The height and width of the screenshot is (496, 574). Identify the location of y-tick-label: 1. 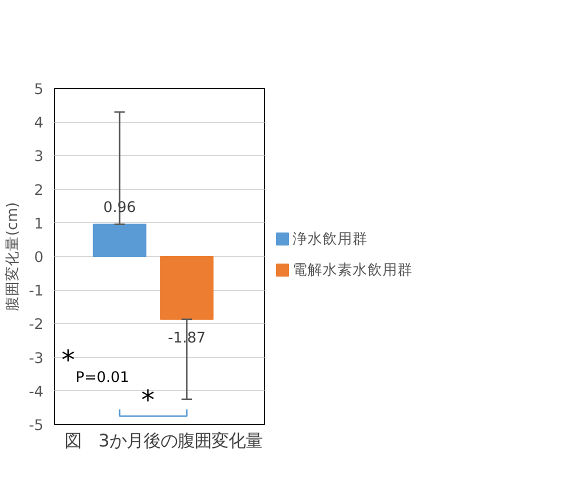
(39, 223).